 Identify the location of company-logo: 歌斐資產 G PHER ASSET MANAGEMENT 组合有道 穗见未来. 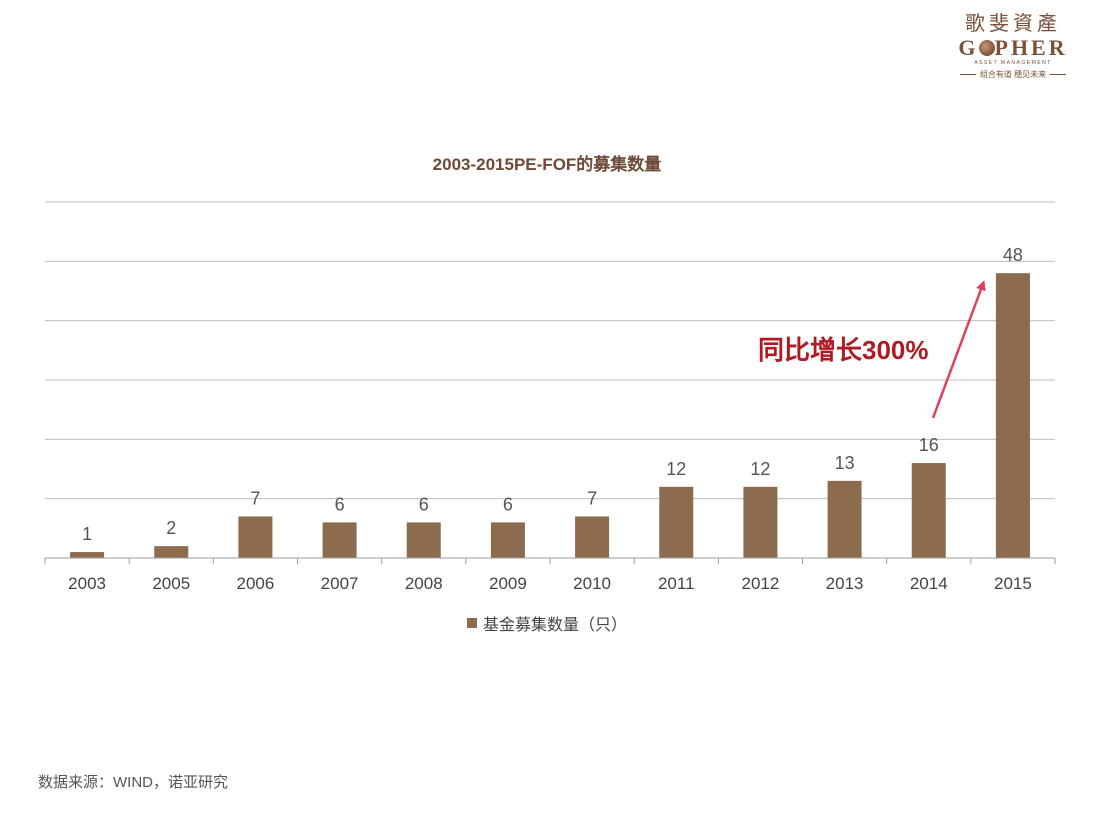
(1013, 45).